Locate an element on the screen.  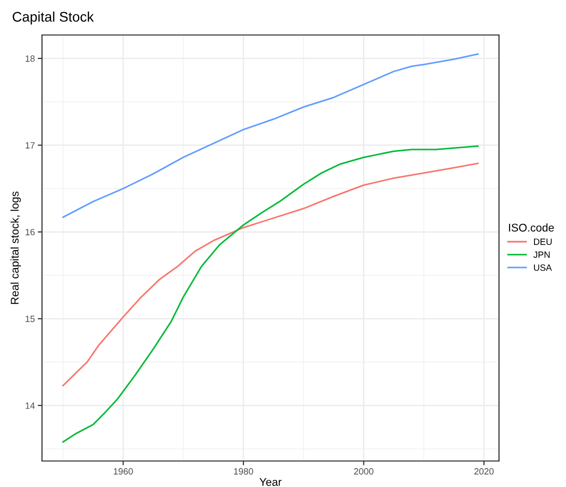
x-tick-label: 1980 is located at coordinates (244, 471).